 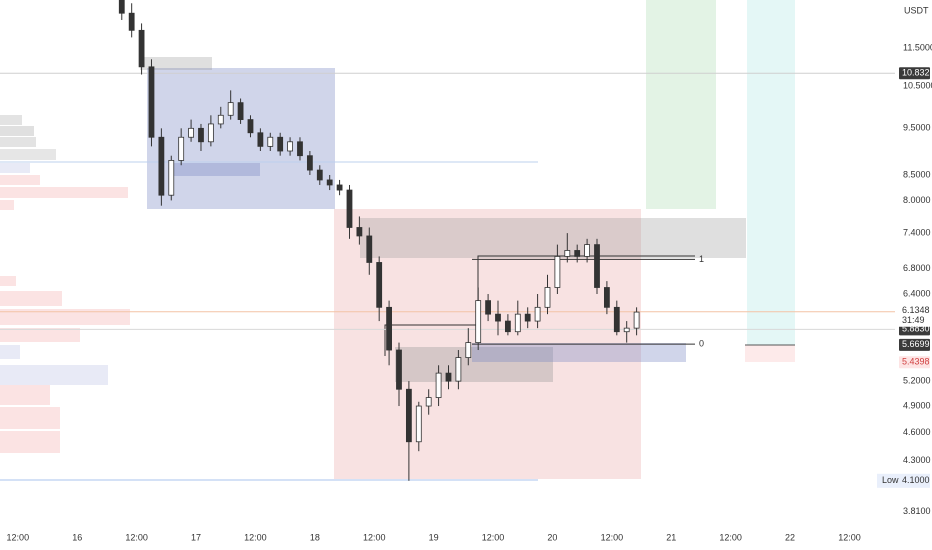 I want to click on y-tick-label: 9.5000, so click(x=917, y=128).